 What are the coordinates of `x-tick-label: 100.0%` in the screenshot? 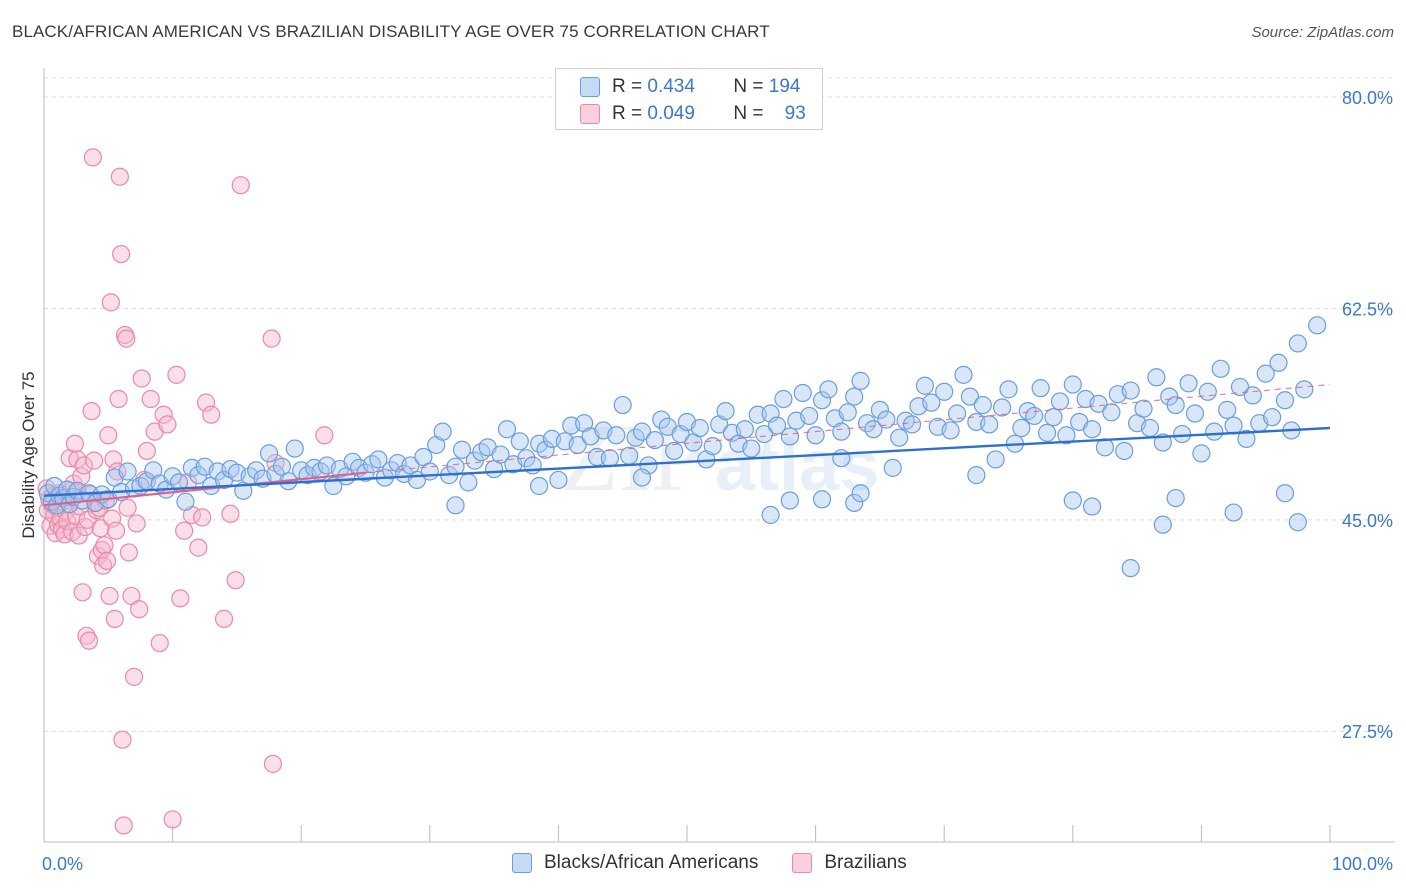 It's located at (1362, 864).